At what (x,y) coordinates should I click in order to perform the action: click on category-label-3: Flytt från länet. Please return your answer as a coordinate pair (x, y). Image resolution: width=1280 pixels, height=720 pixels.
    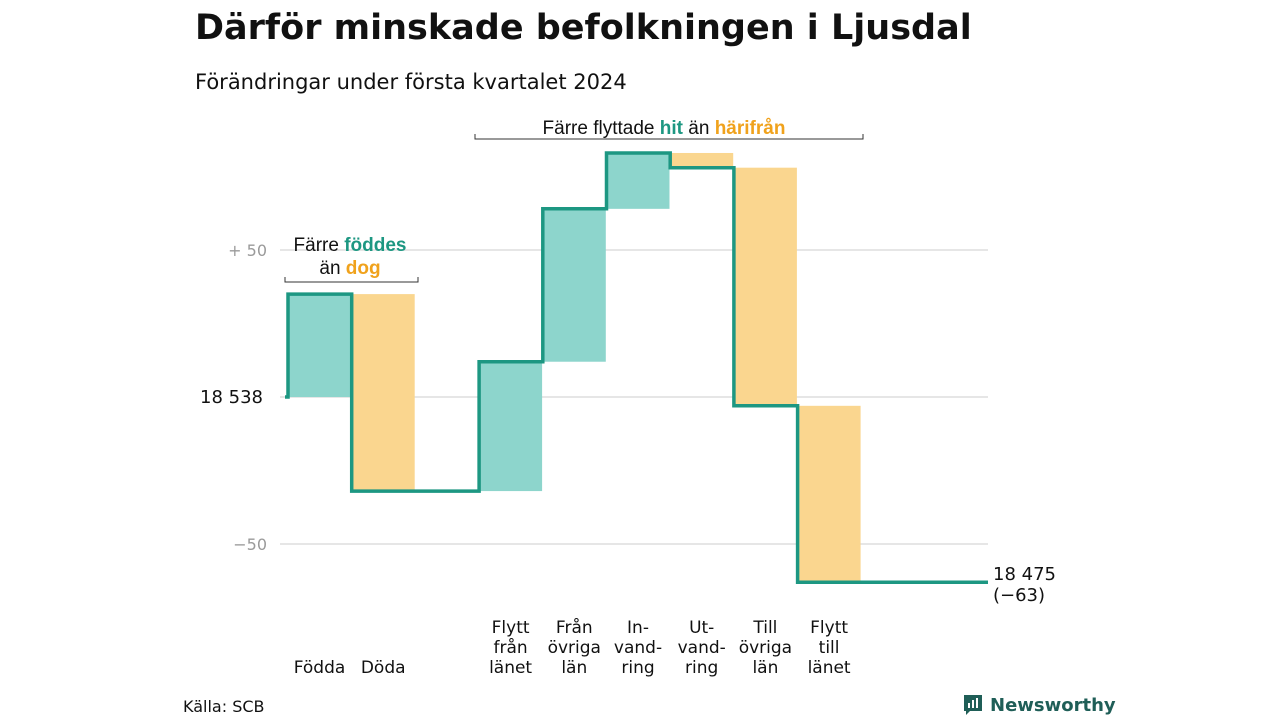
    Looking at the image, I should click on (510, 648).